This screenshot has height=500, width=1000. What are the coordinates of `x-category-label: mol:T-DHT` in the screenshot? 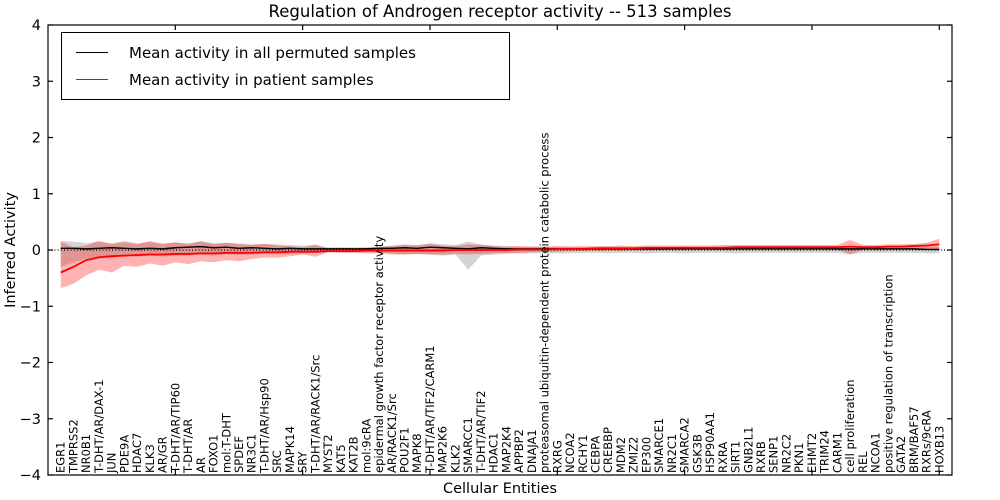 It's located at (226, 442).